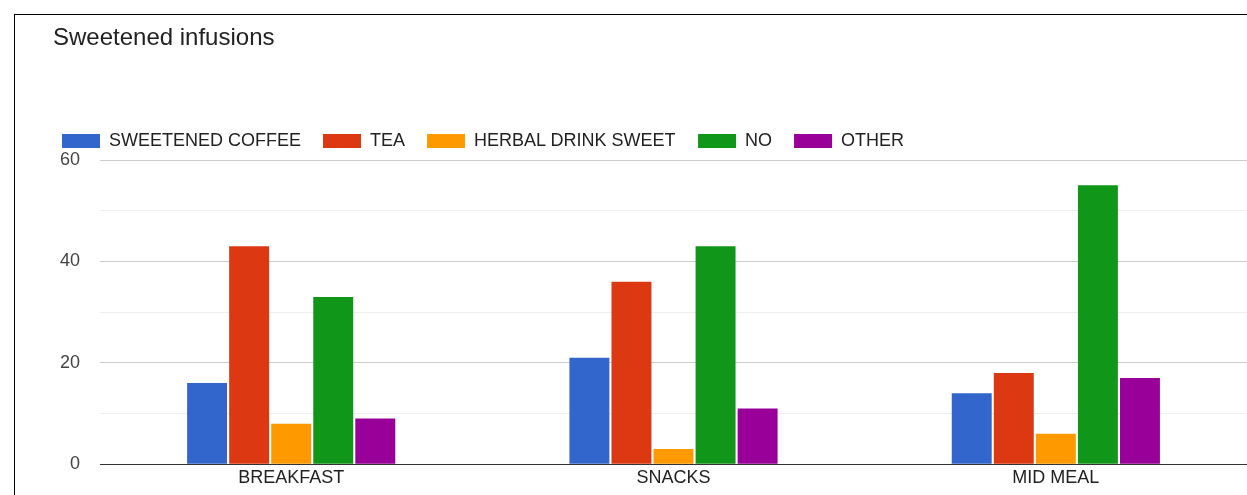 Image resolution: width=1247 pixels, height=495 pixels. I want to click on y-tick-label: 40, so click(70, 260).